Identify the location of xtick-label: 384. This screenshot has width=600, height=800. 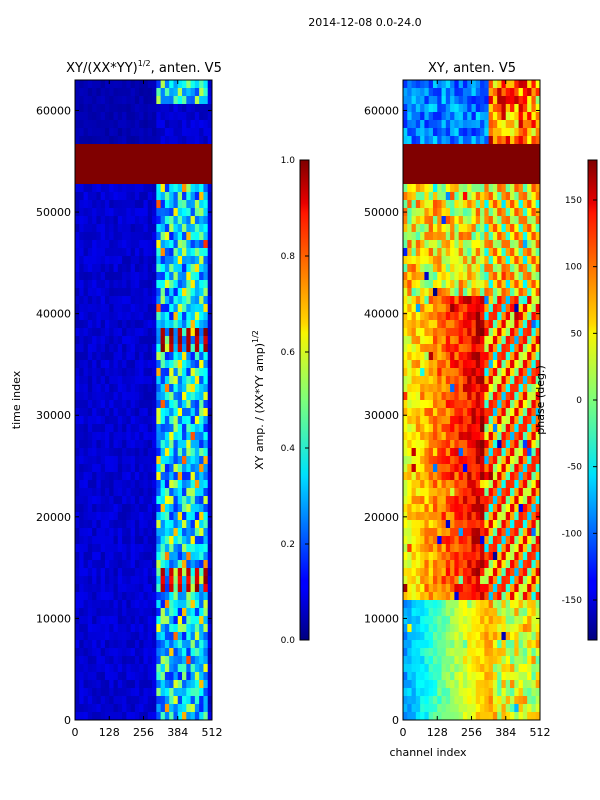
(177, 732).